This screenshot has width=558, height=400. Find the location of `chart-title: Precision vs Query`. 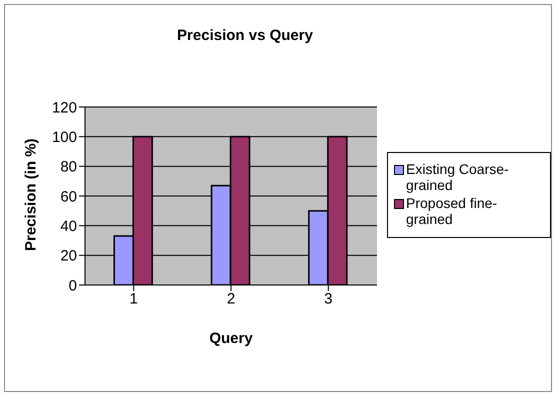

chart-title: Precision vs Query is located at coordinates (245, 35).